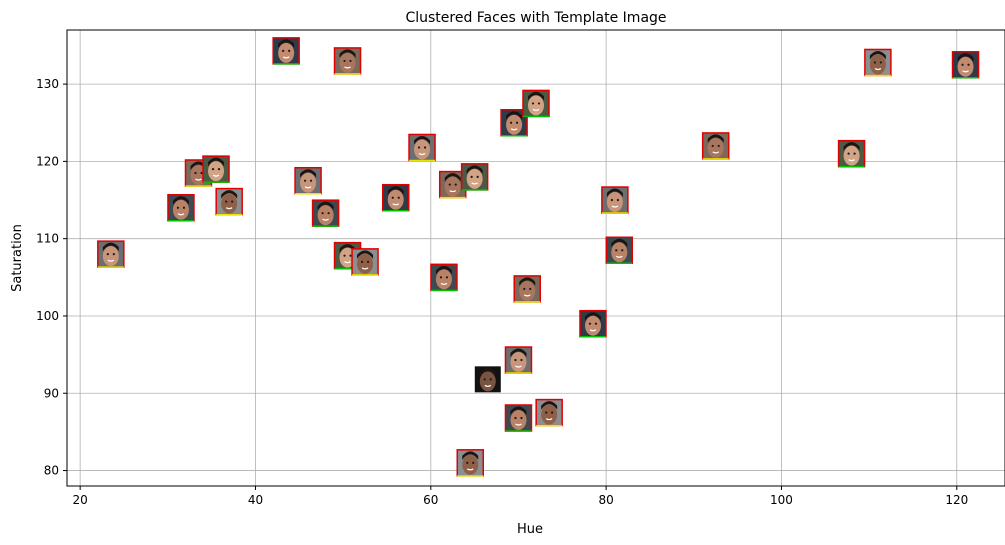  What do you see at coordinates (51, 471) in the screenshot?
I see `y-tick-label: 80` at bounding box center [51, 471].